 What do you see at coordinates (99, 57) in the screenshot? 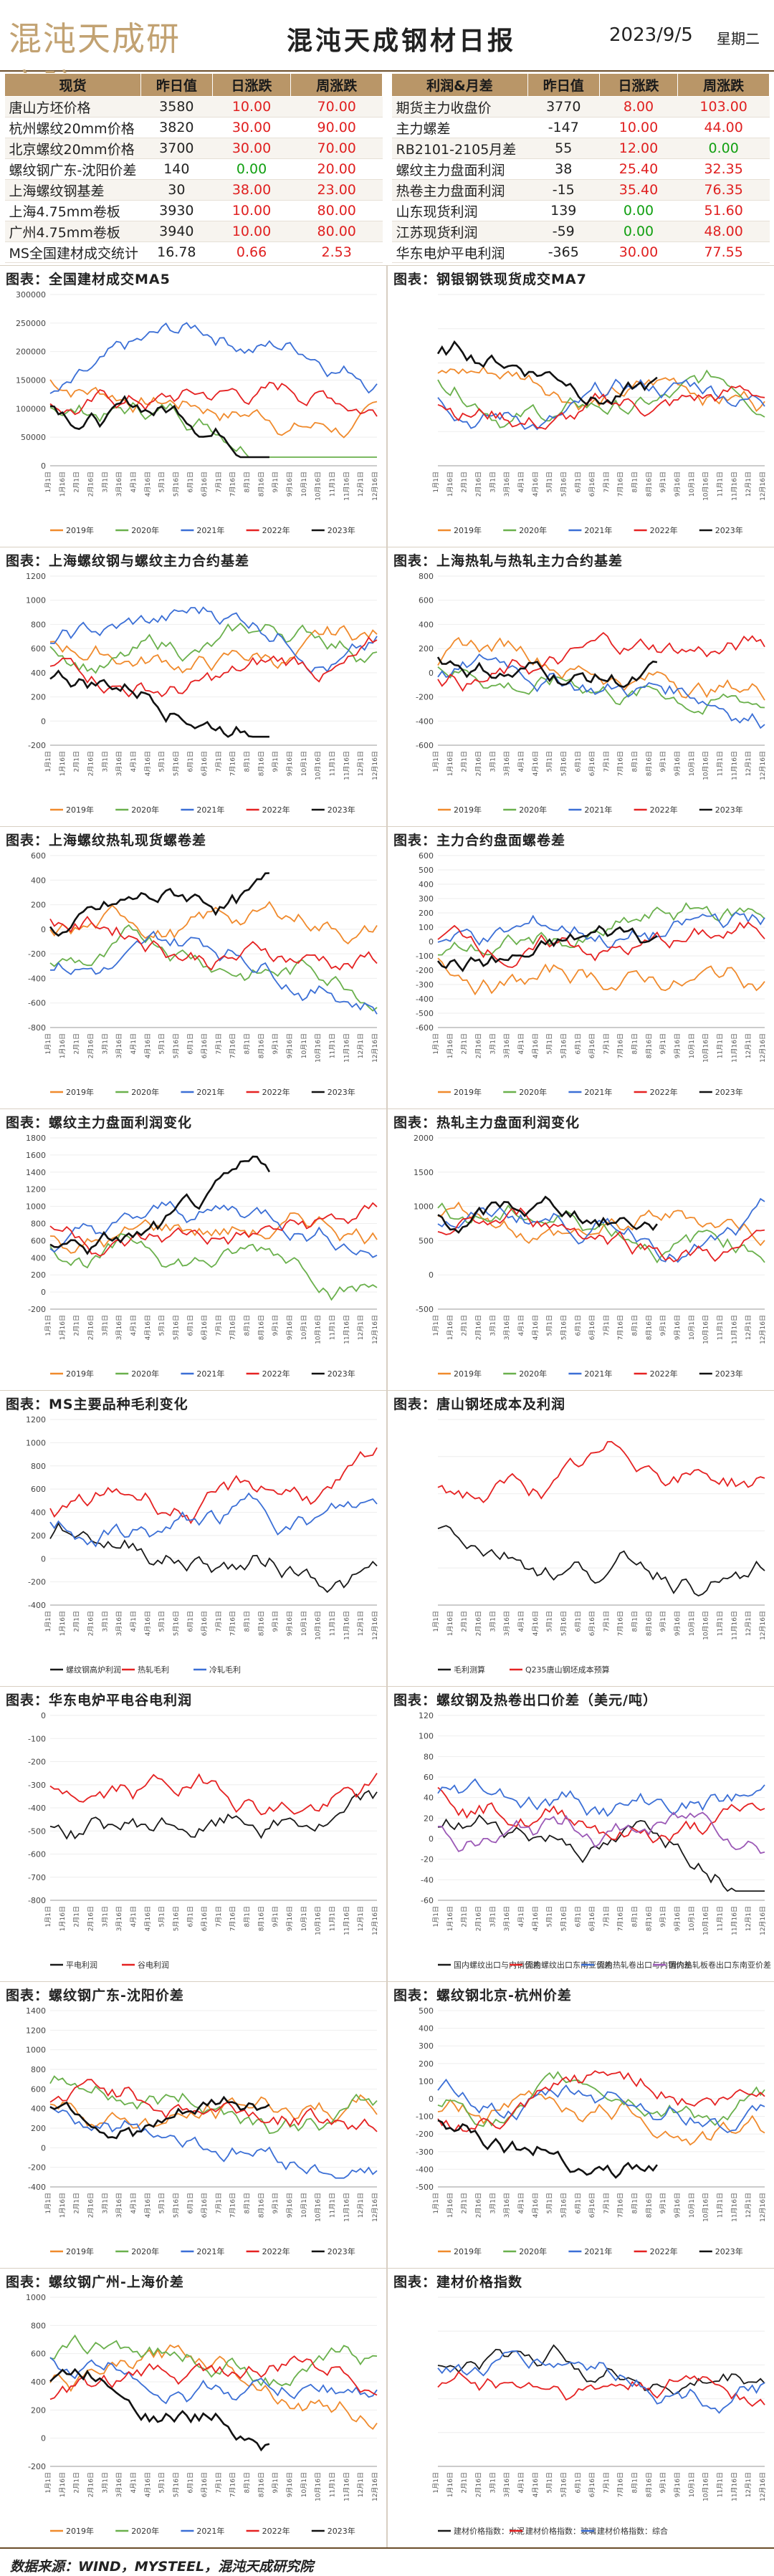
I see `company-logo: 混沌天成研究院` at bounding box center [99, 57].